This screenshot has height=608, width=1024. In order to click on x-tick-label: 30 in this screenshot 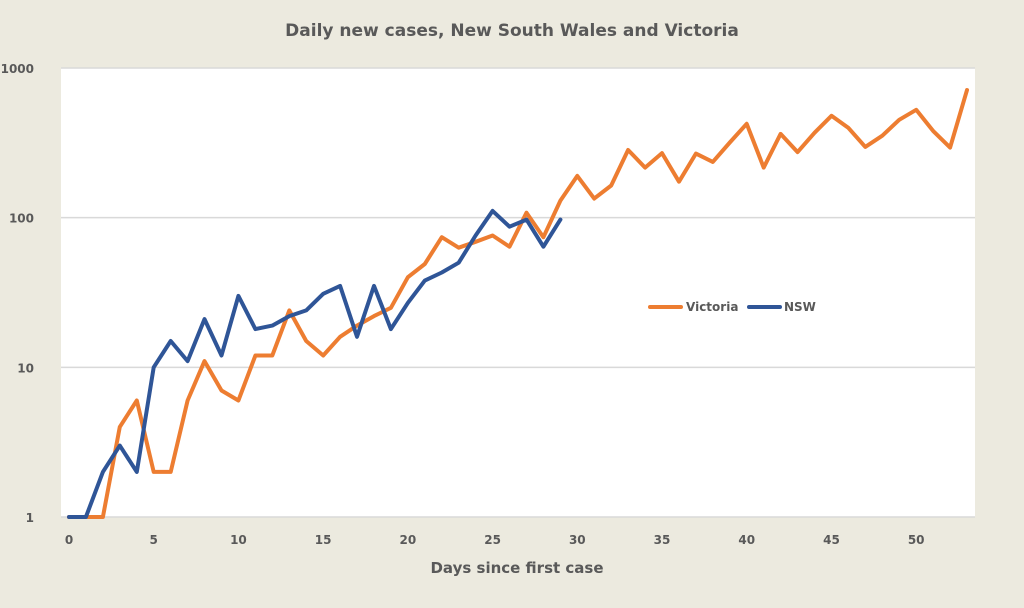, I will do `click(577, 540)`.